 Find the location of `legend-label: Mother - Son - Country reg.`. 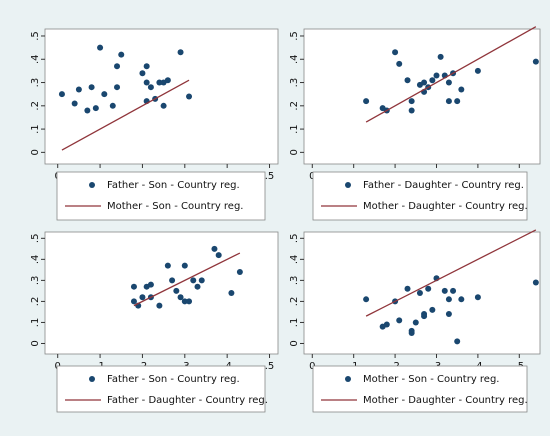

legend-label: Mother - Son - Country reg. is located at coordinates (431, 379).